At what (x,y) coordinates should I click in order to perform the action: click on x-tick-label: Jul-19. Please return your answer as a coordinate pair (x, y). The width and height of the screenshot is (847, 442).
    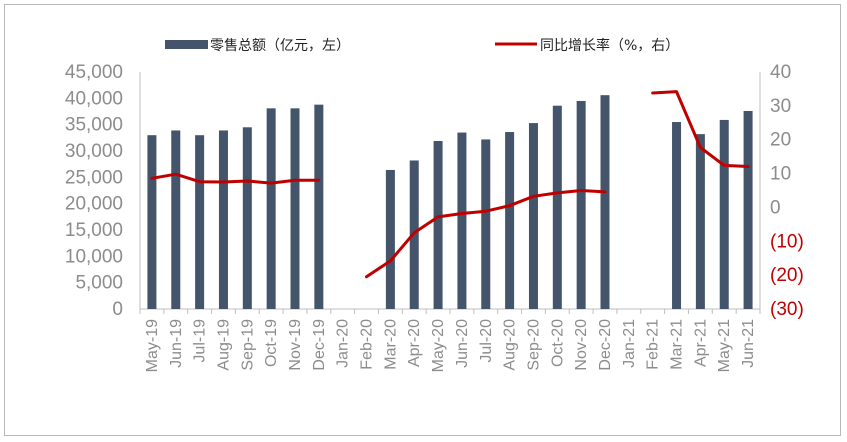
    Looking at the image, I should click on (200, 341).